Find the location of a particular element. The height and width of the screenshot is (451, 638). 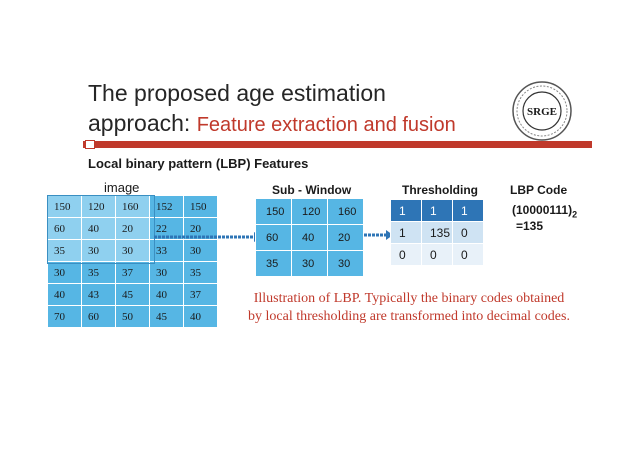

arrow-to-subwindow-icon is located at coordinates (208, 237).